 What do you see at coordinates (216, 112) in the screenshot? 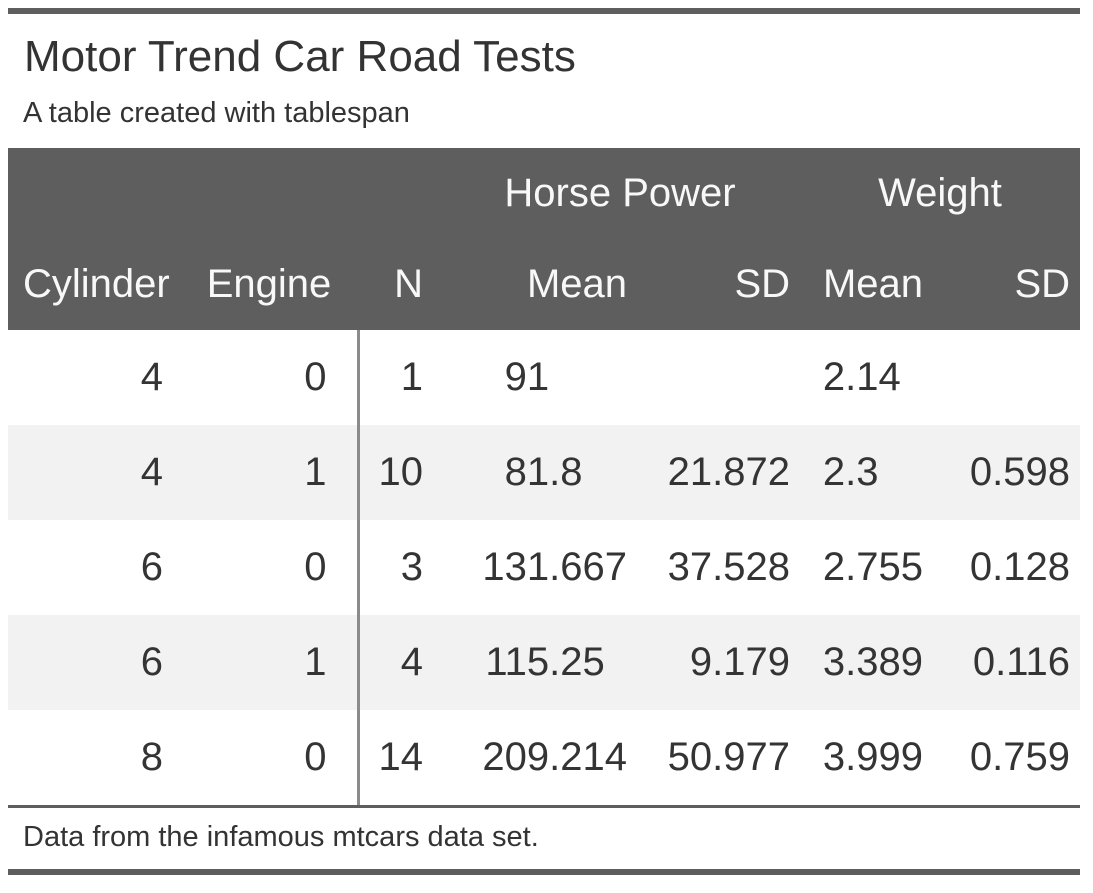
I see `page-subtitle: A table created with tablespan` at bounding box center [216, 112].